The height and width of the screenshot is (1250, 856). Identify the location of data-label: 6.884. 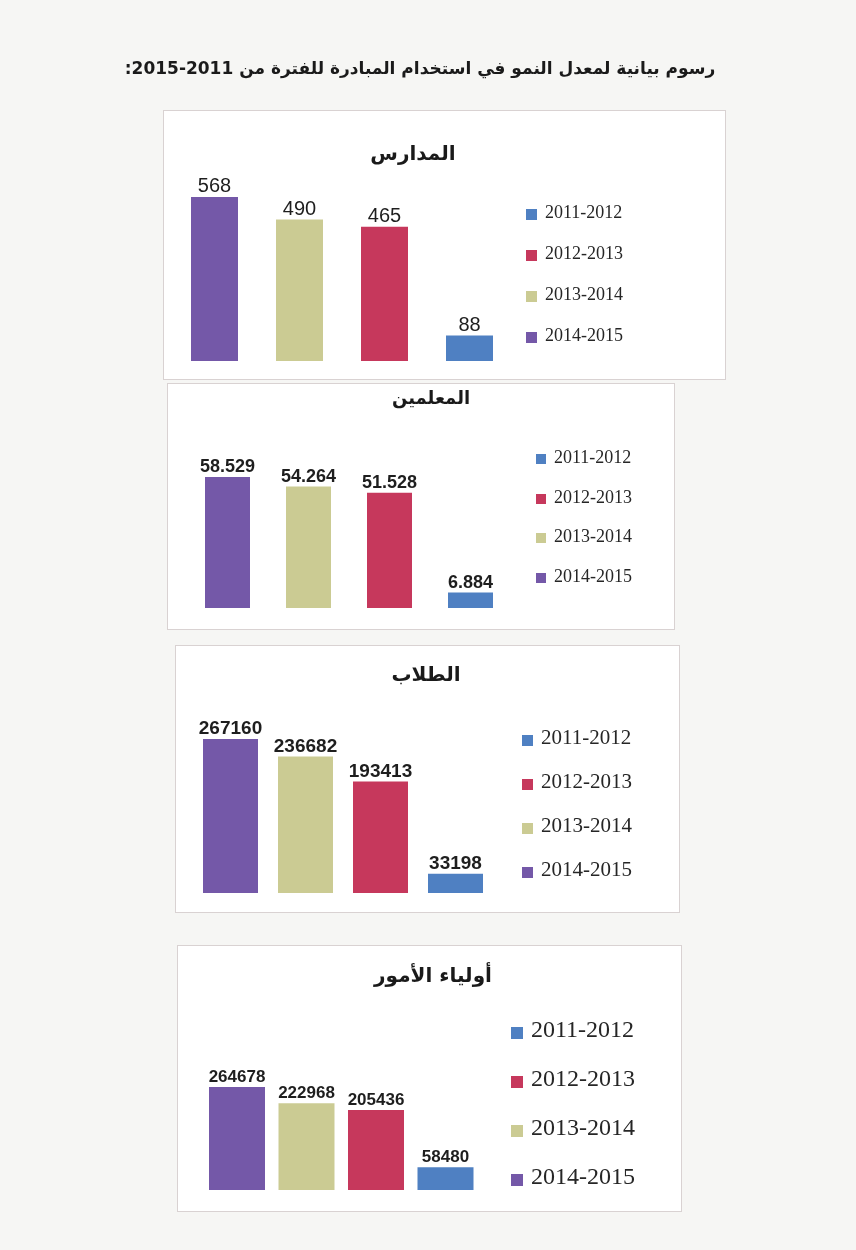
(470, 581).